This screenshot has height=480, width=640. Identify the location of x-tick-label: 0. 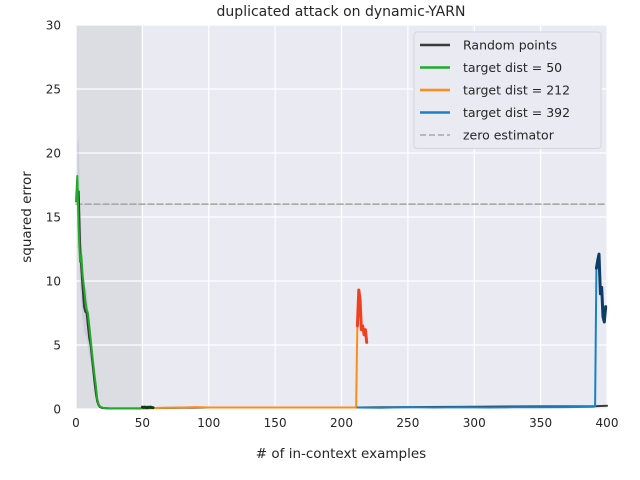
(76, 423).